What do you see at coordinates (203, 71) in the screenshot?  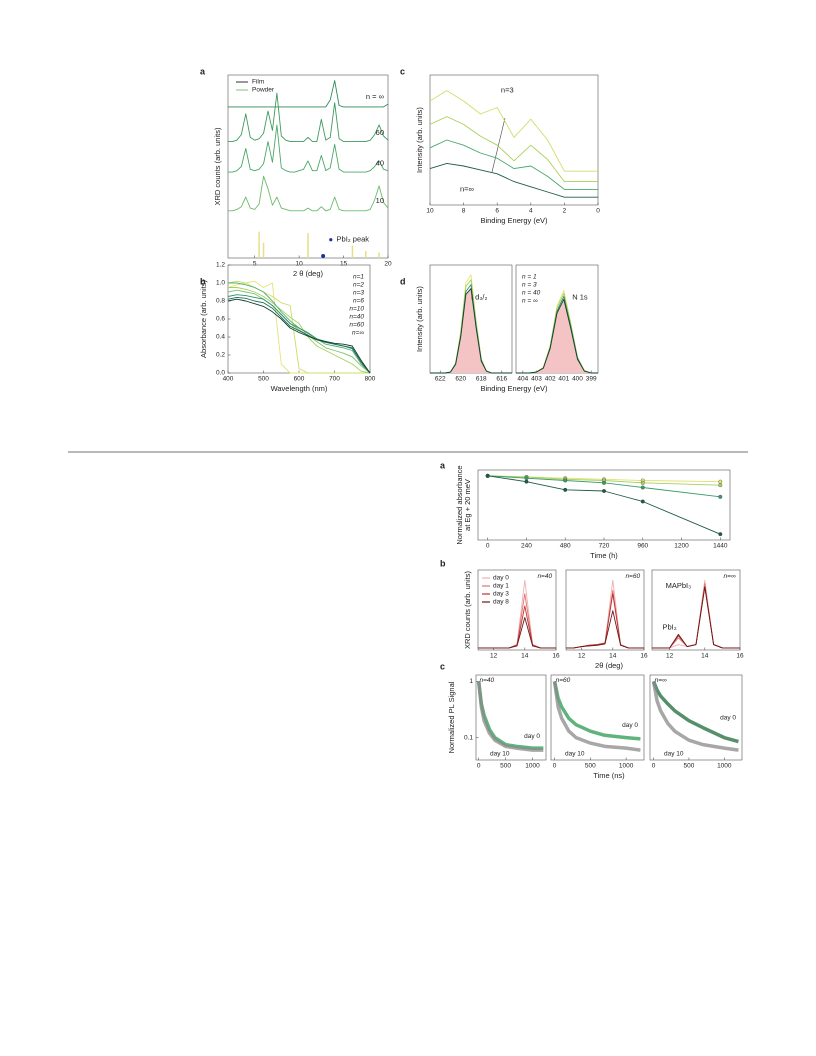 I see `panel-letter: a` at bounding box center [203, 71].